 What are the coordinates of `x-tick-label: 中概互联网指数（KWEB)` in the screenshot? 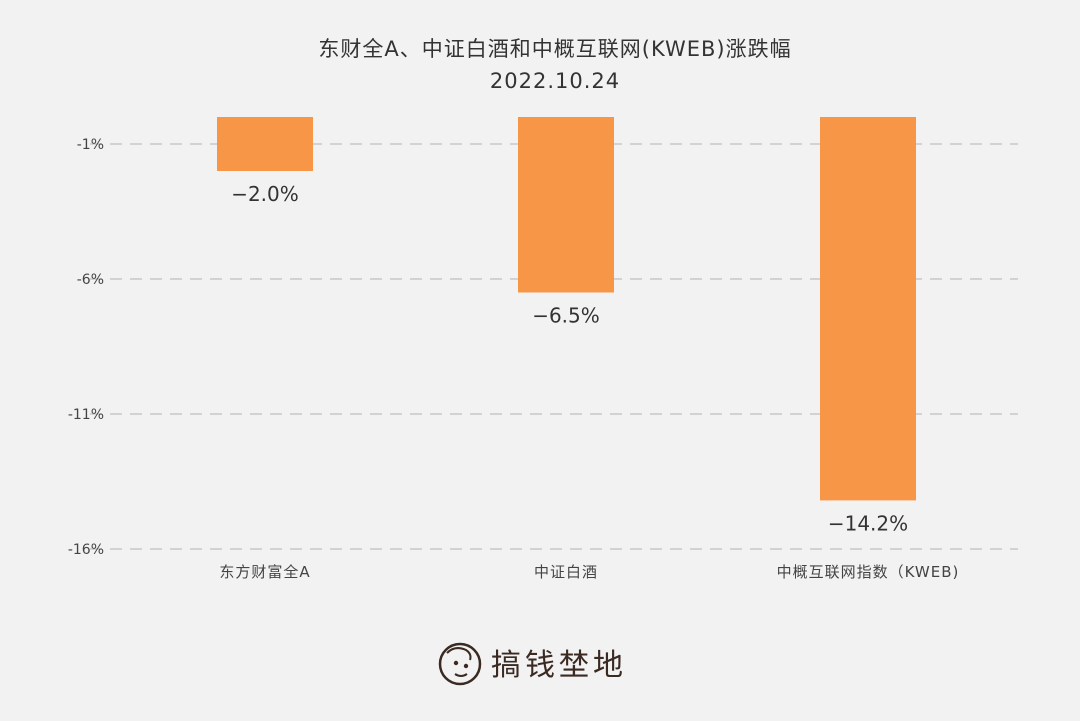 It's located at (868, 572).